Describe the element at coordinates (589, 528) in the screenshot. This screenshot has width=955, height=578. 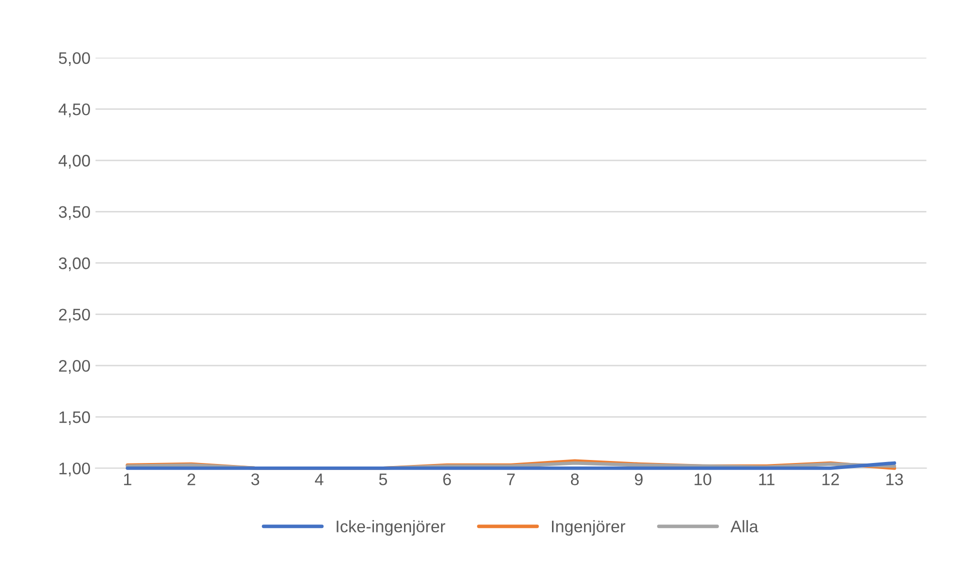
I see `legend-label: Ingenjörer` at that location.